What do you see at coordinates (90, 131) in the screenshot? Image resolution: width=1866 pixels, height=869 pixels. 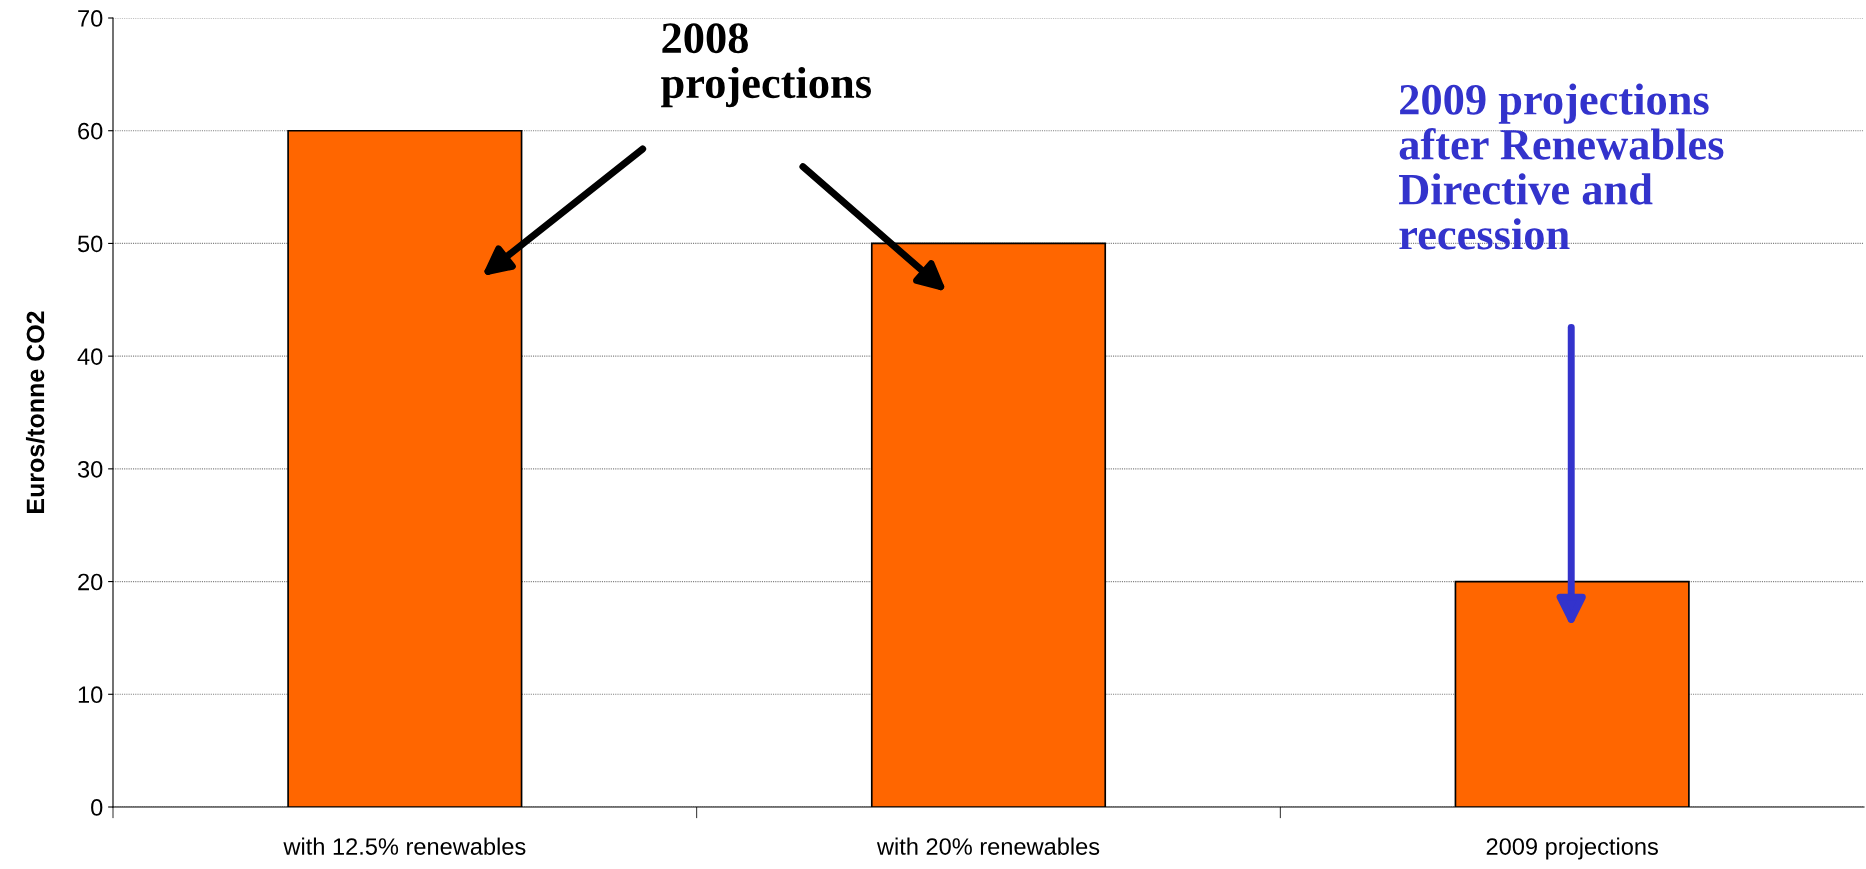 I see `y-tick-label: 60` at bounding box center [90, 131].